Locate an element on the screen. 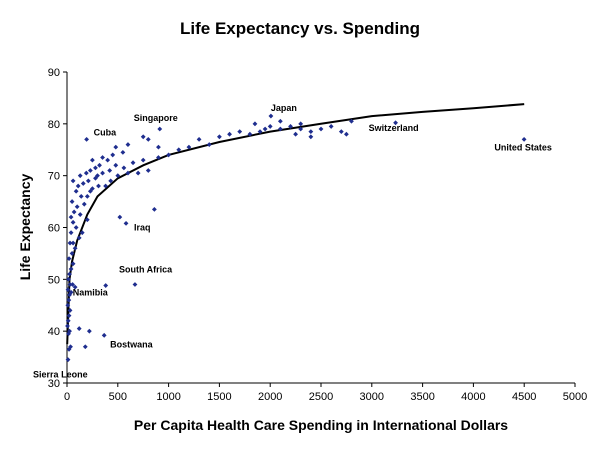 The height and width of the screenshot is (464, 594). chart-title: Life Expectancy vs. Spending is located at coordinates (300, 28).